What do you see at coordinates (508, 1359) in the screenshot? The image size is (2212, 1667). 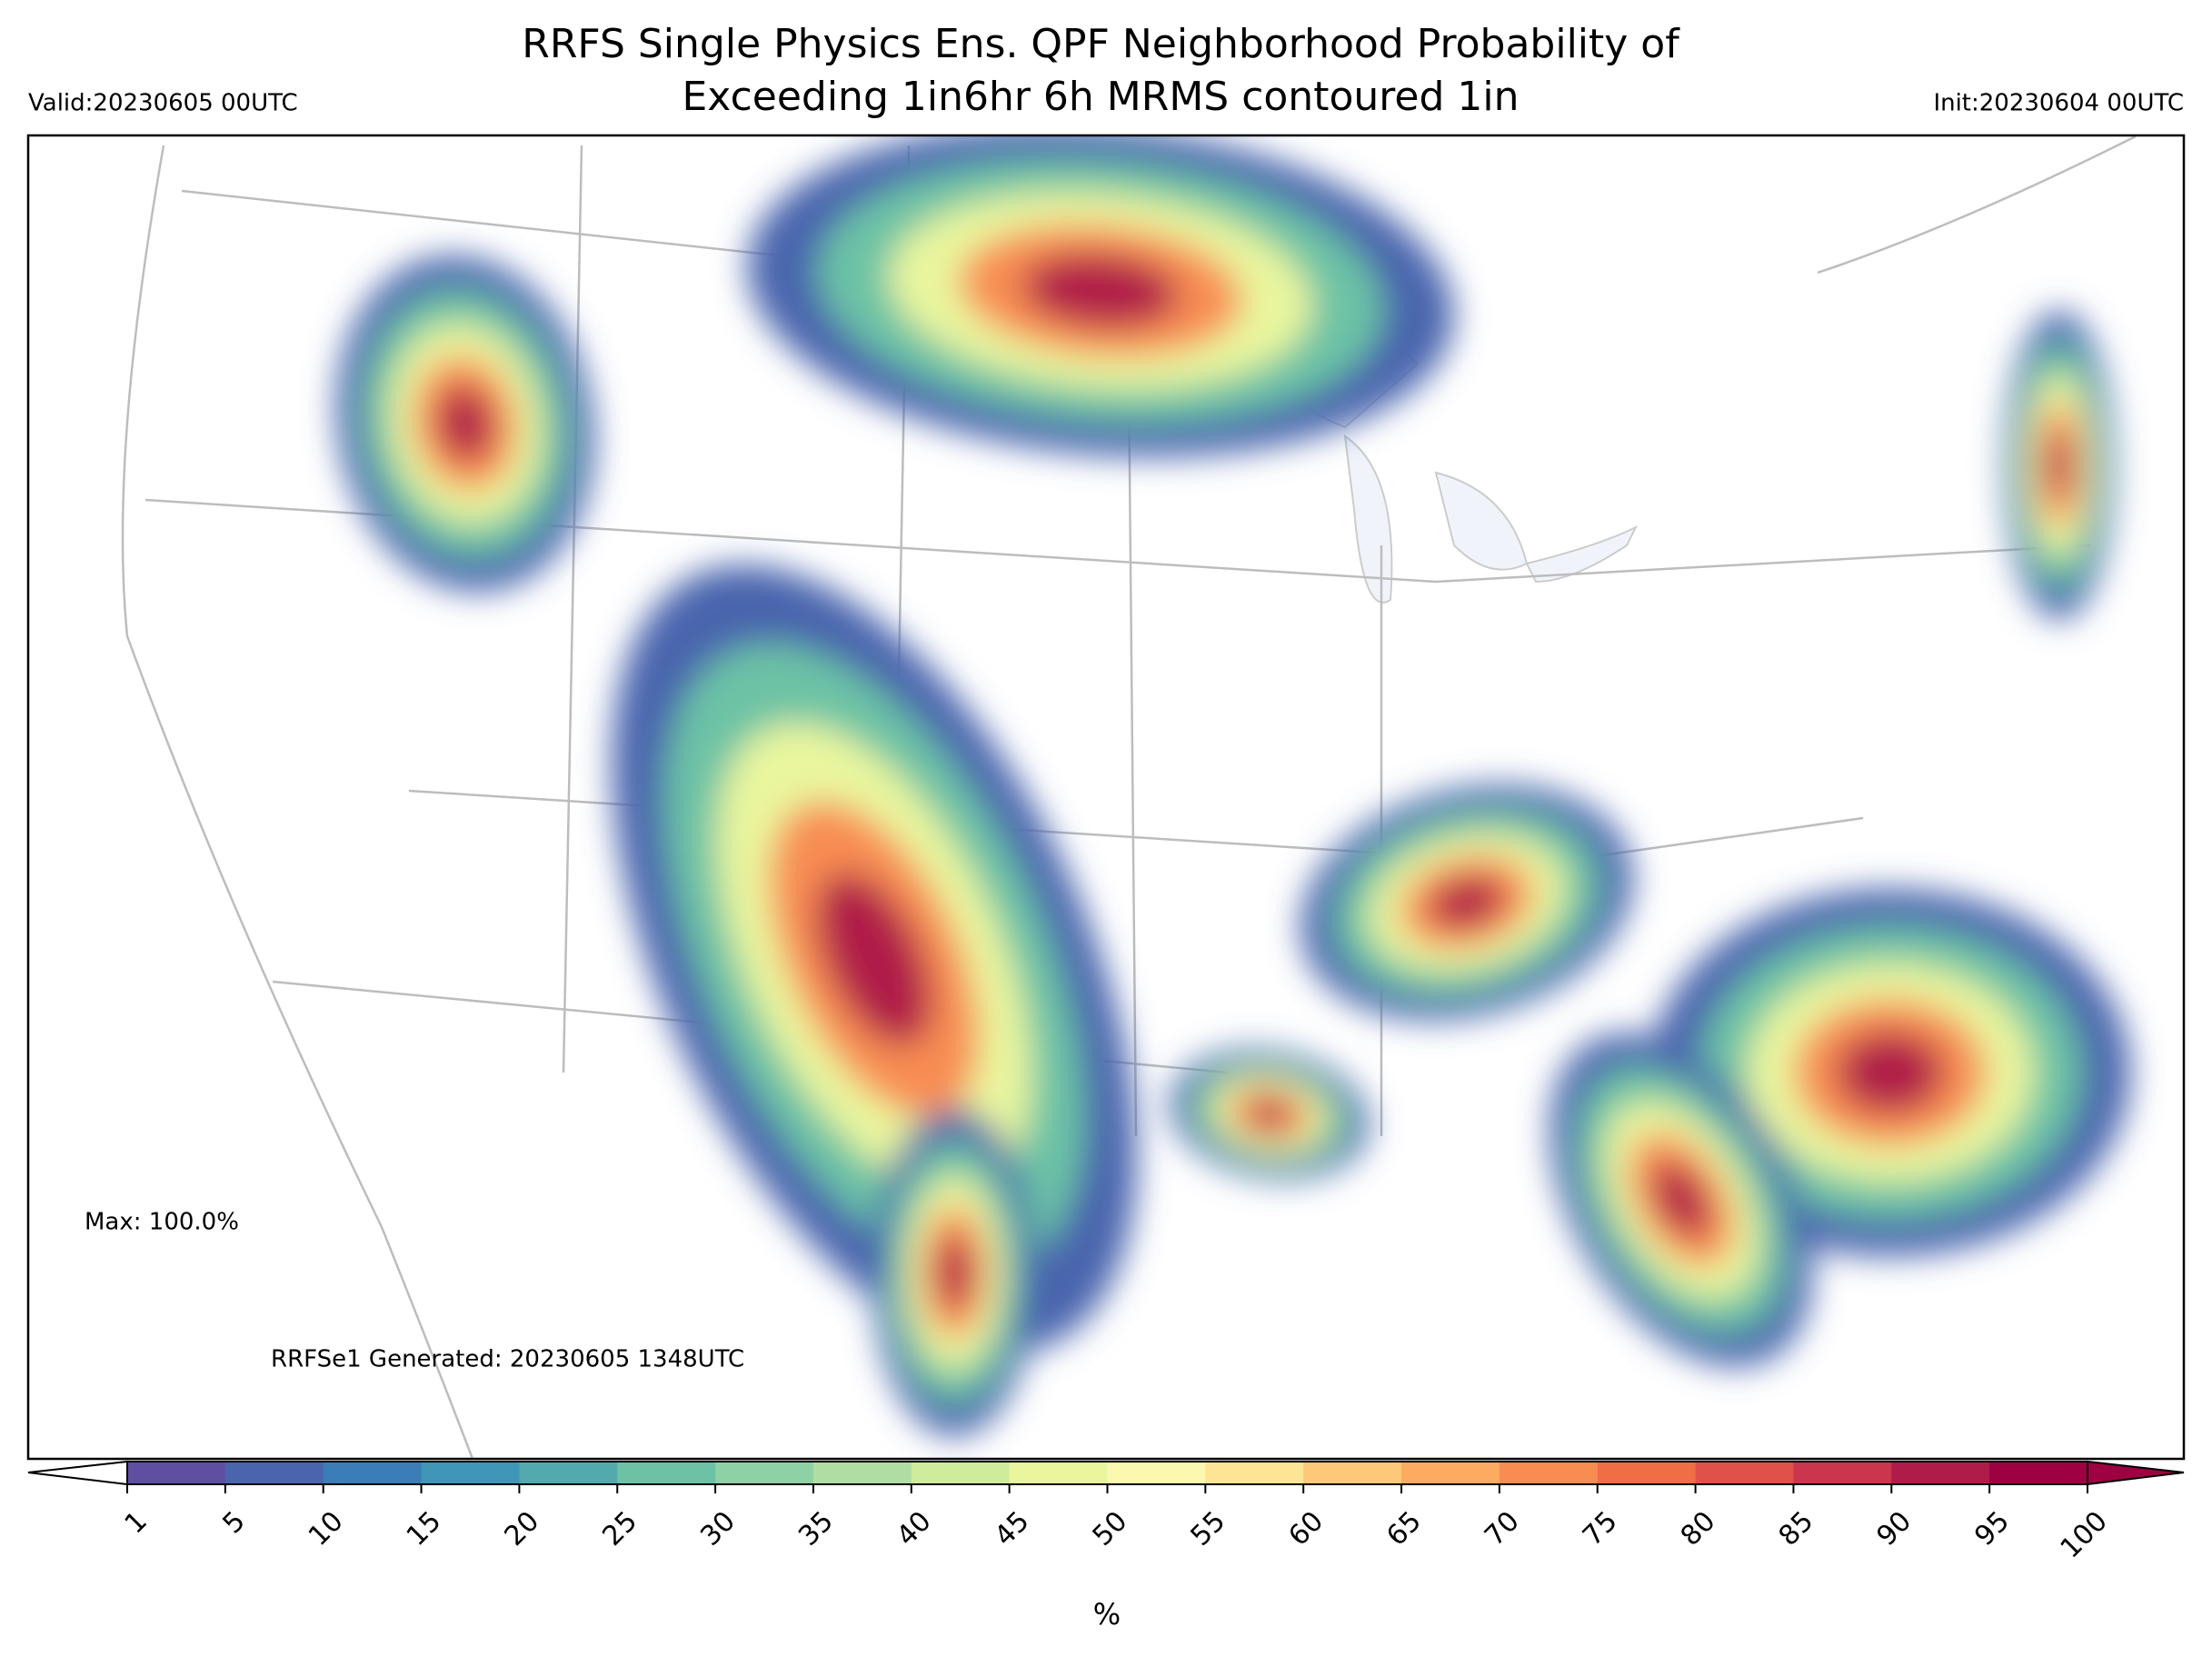 I see `generated-label: RRFSe1 Generated: 20230605 1348UTC` at bounding box center [508, 1359].